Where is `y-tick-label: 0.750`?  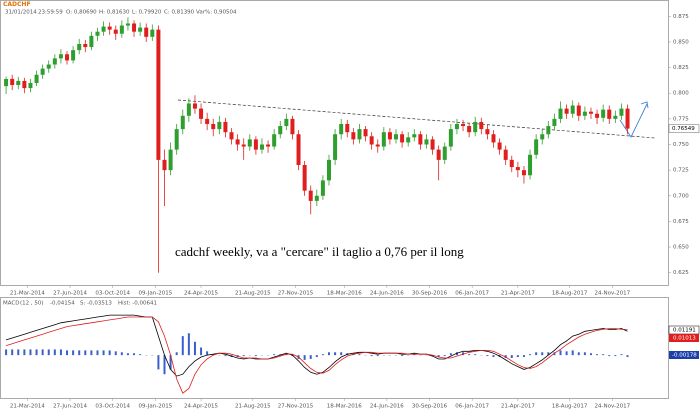
y-tick-label: 0.750 is located at coordinates (681, 145).